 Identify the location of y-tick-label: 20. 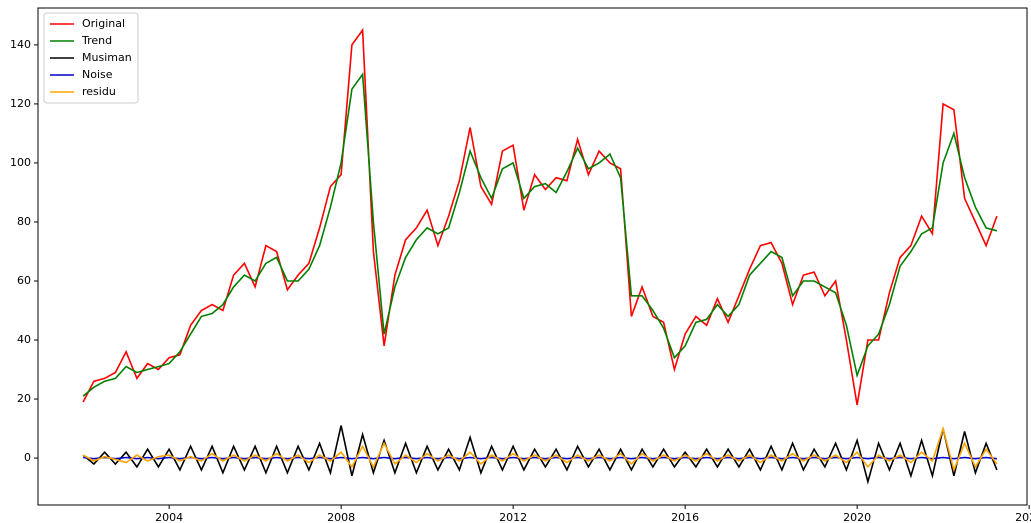
(24, 398).